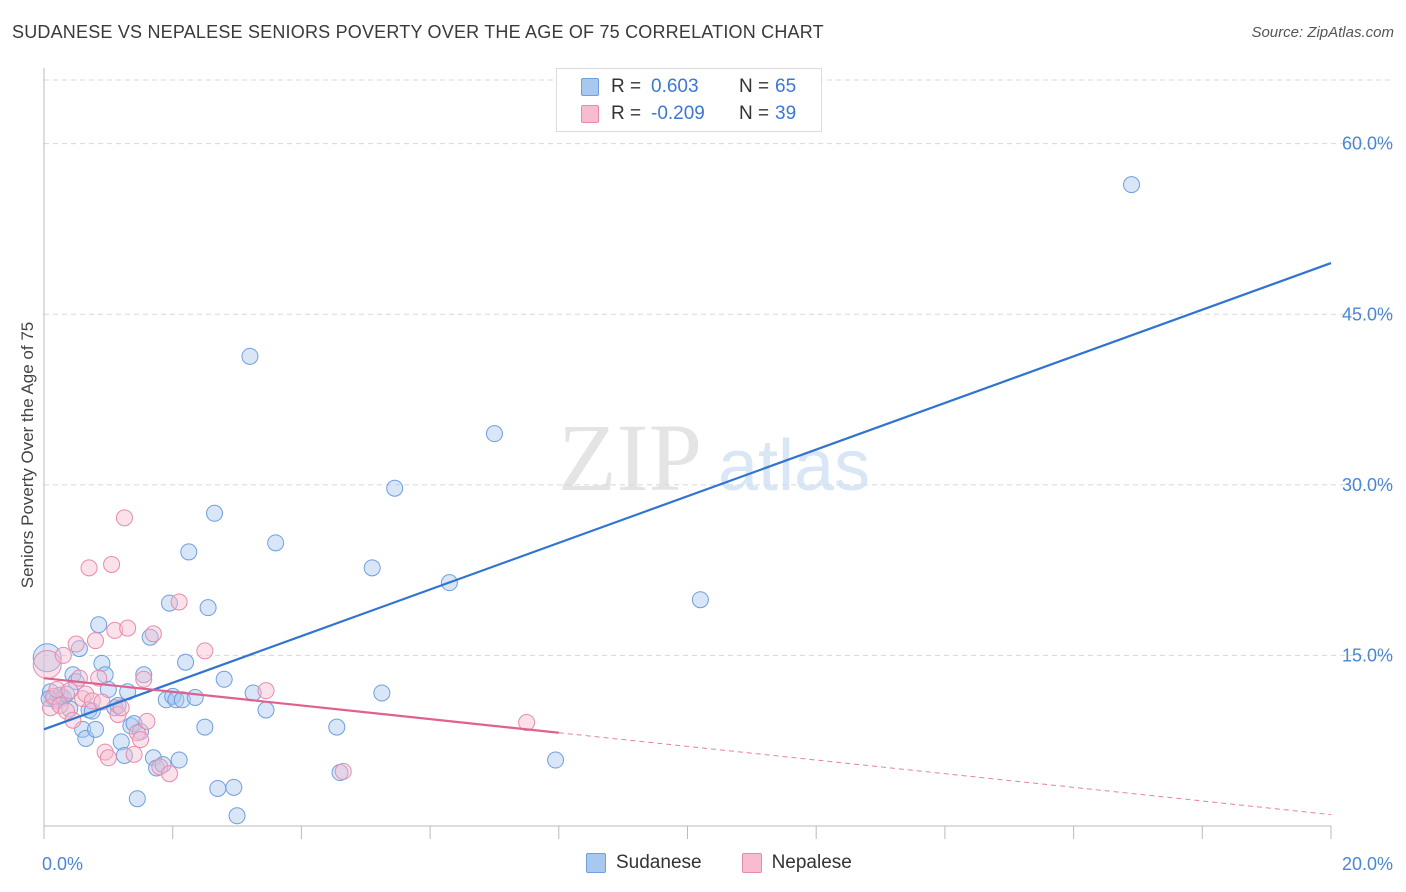 This screenshot has height=892, width=1406. What do you see at coordinates (659, 862) in the screenshot?
I see `legend-label-sudanese: Sudanese` at bounding box center [659, 862].